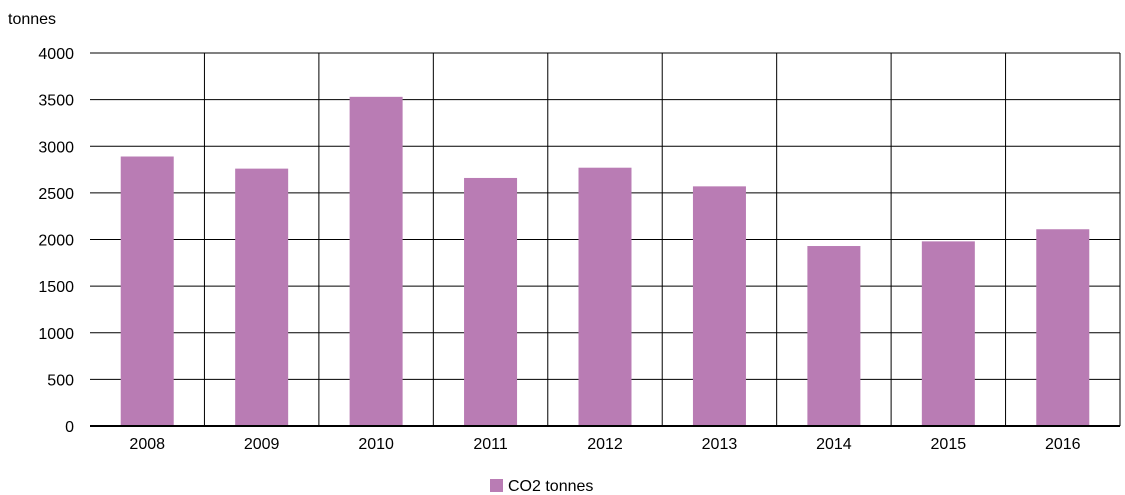 This screenshot has height=495, width=1125. What do you see at coordinates (496, 485) in the screenshot?
I see `legend-swatch` at bounding box center [496, 485].